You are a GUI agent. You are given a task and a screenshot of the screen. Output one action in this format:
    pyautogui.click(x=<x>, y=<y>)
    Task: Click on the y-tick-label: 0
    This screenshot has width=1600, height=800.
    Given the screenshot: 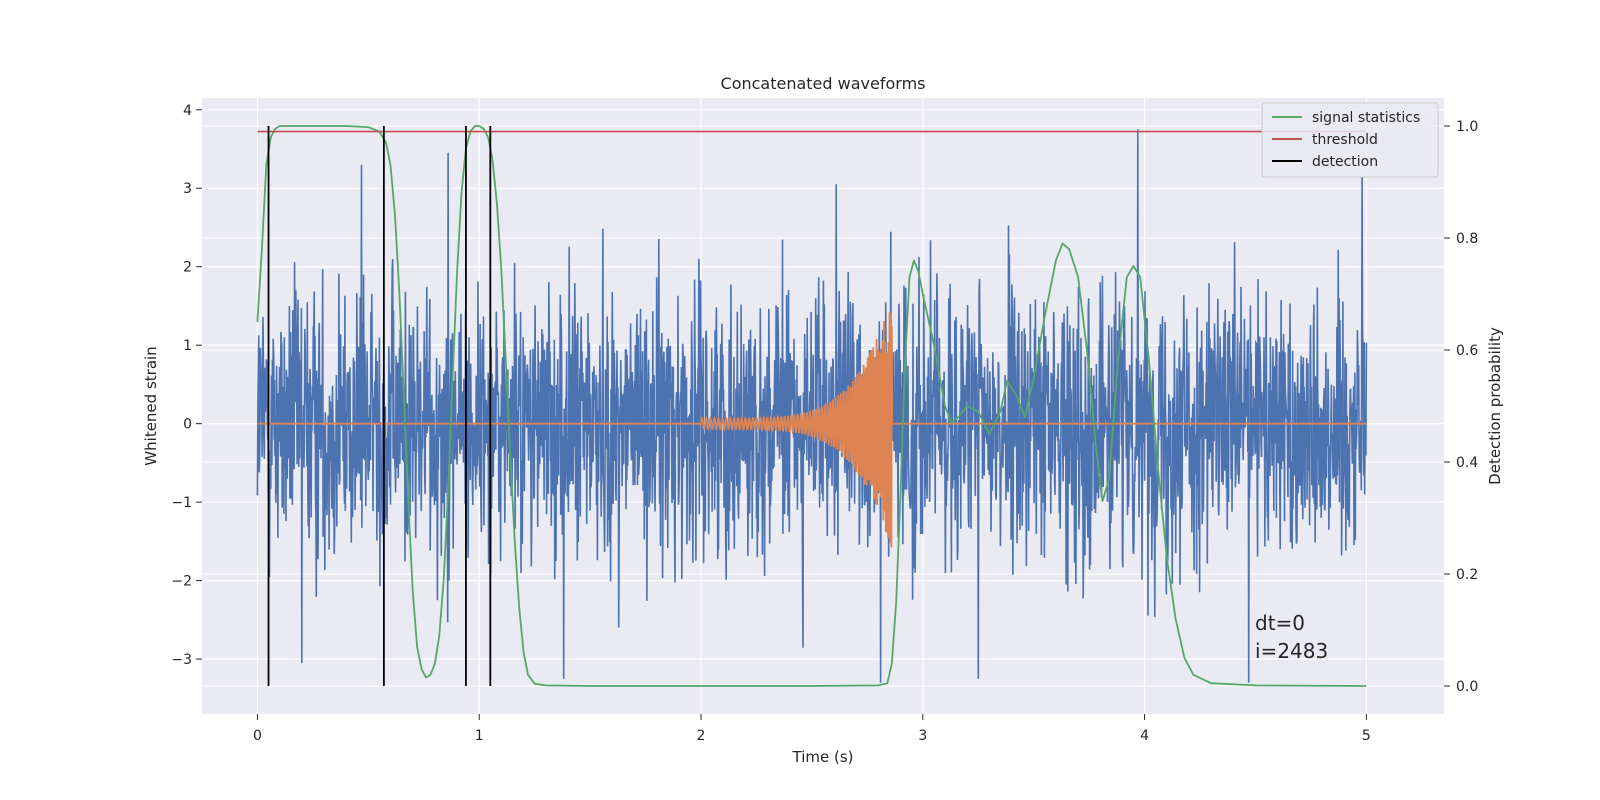 What is the action you would take?
    pyautogui.click(x=187, y=425)
    